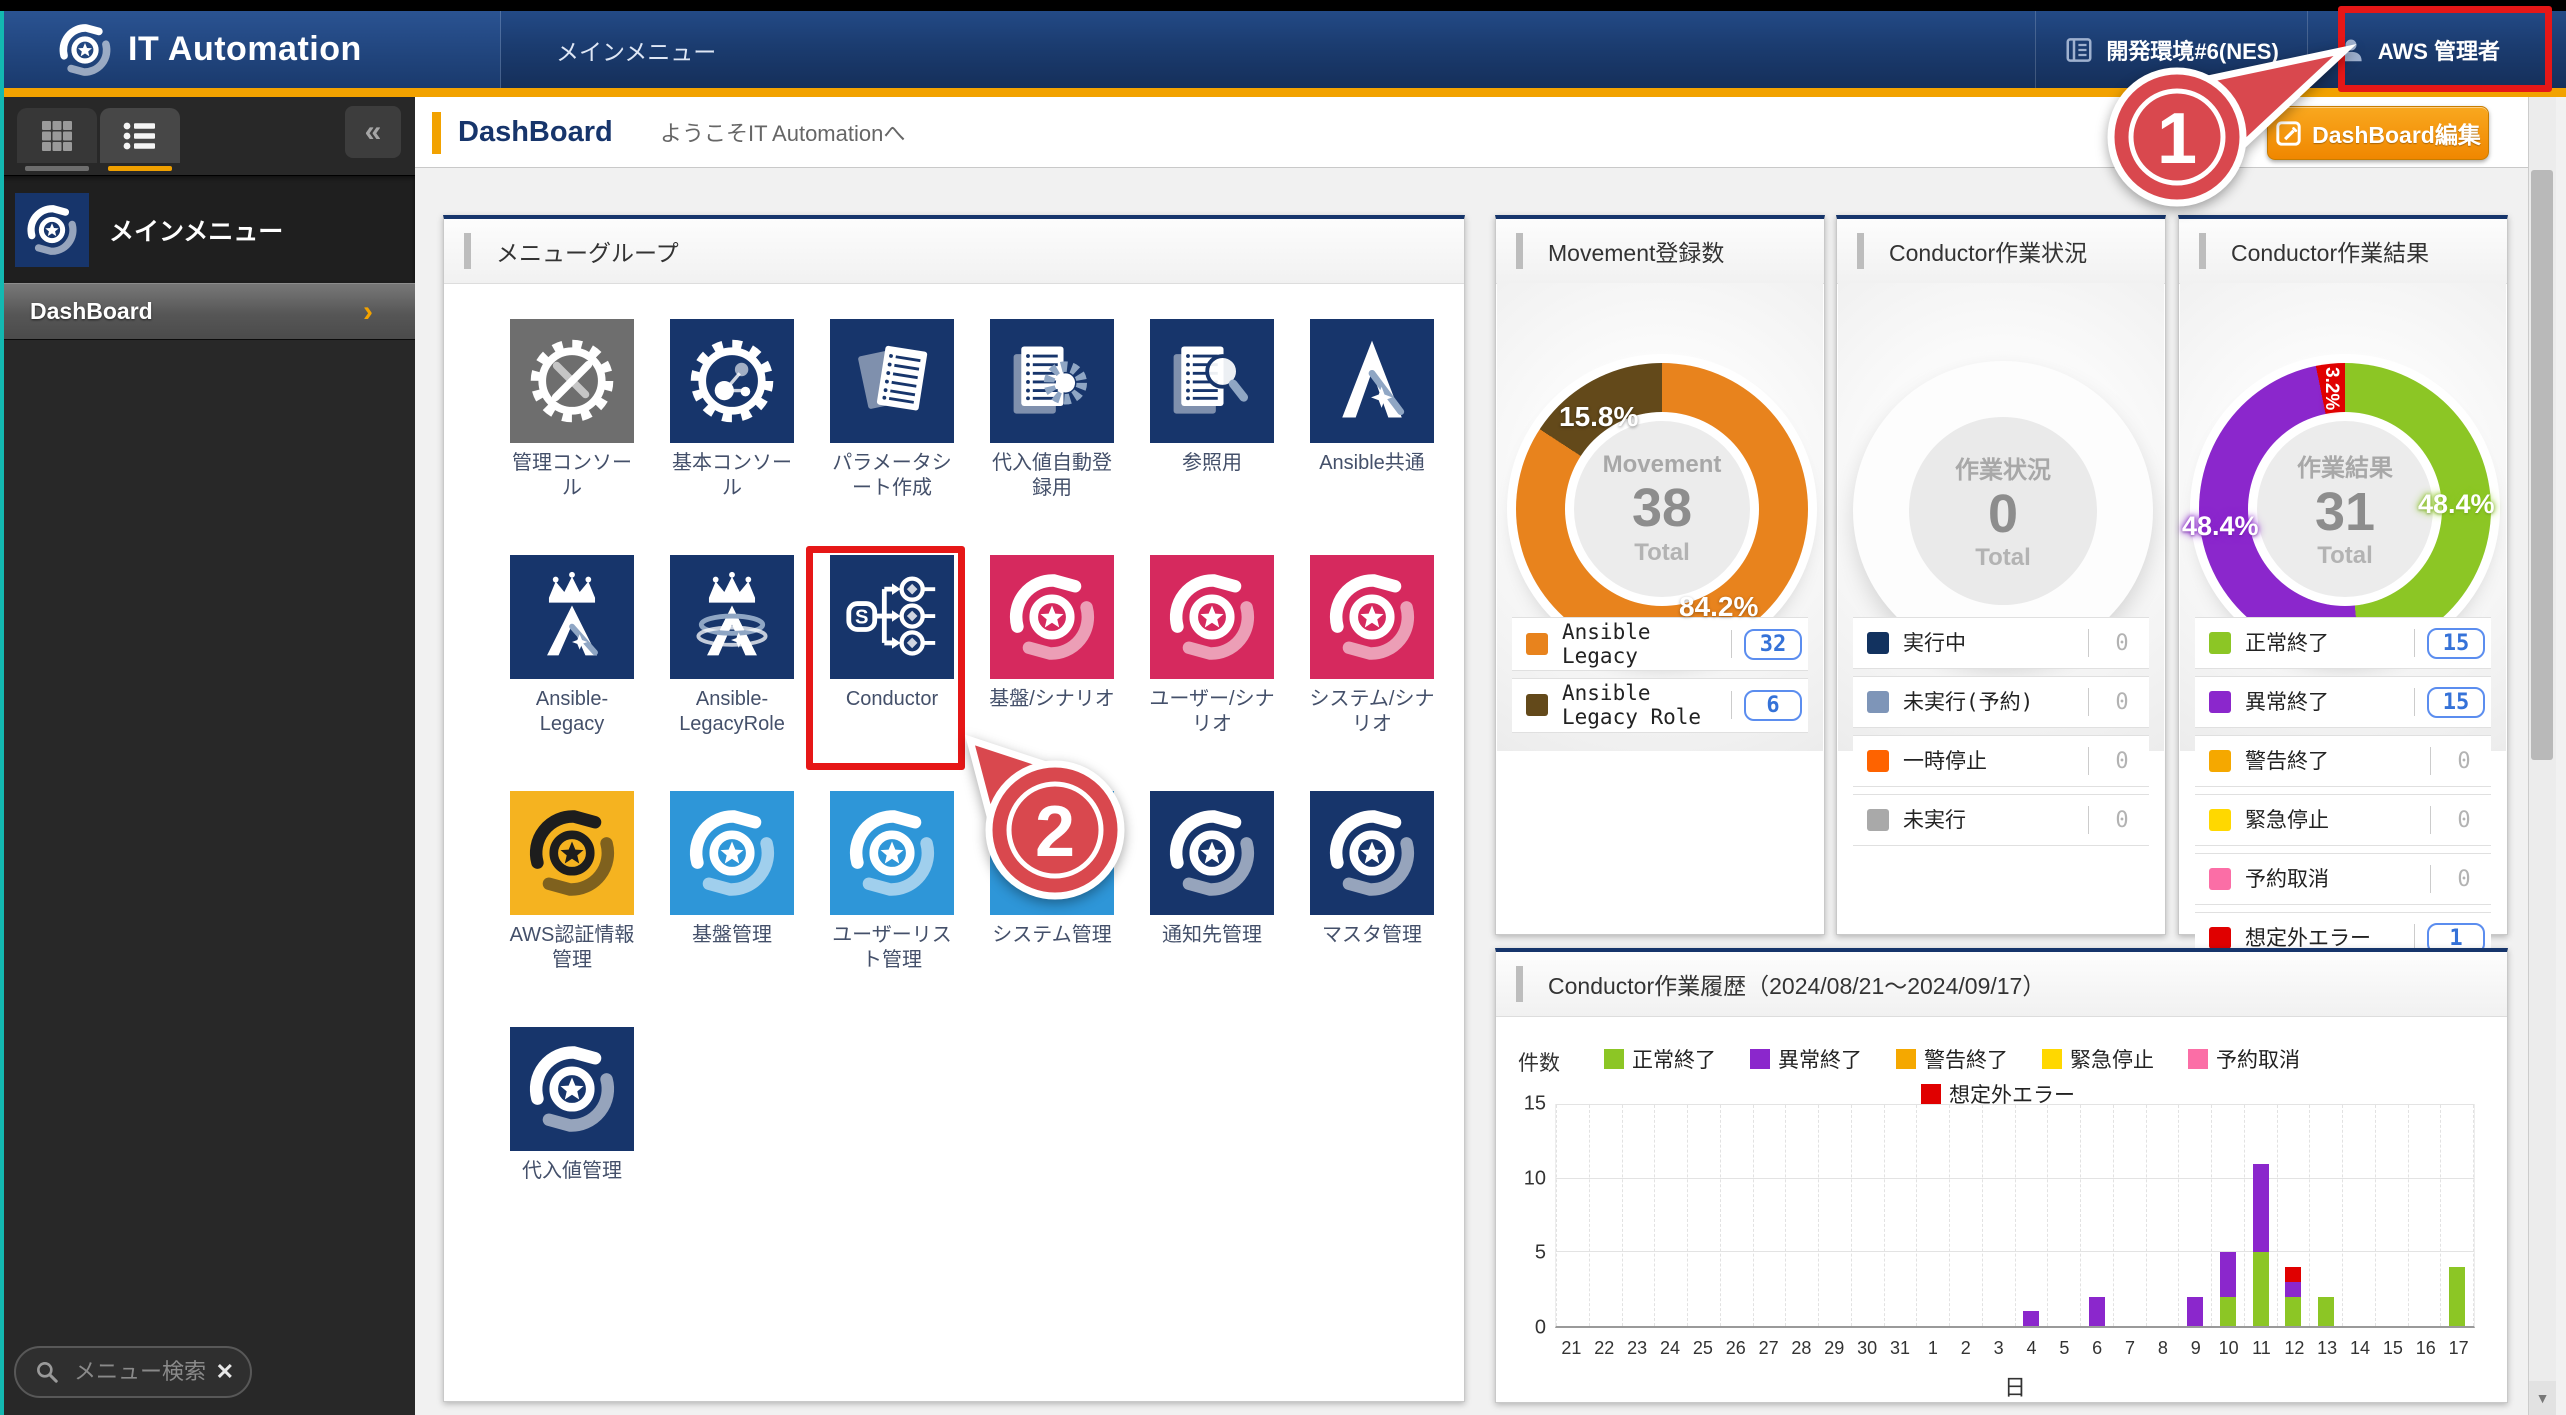 This screenshot has height=1415, width=2566. What do you see at coordinates (467, 251) in the screenshot?
I see `panel-accent-bar` at bounding box center [467, 251].